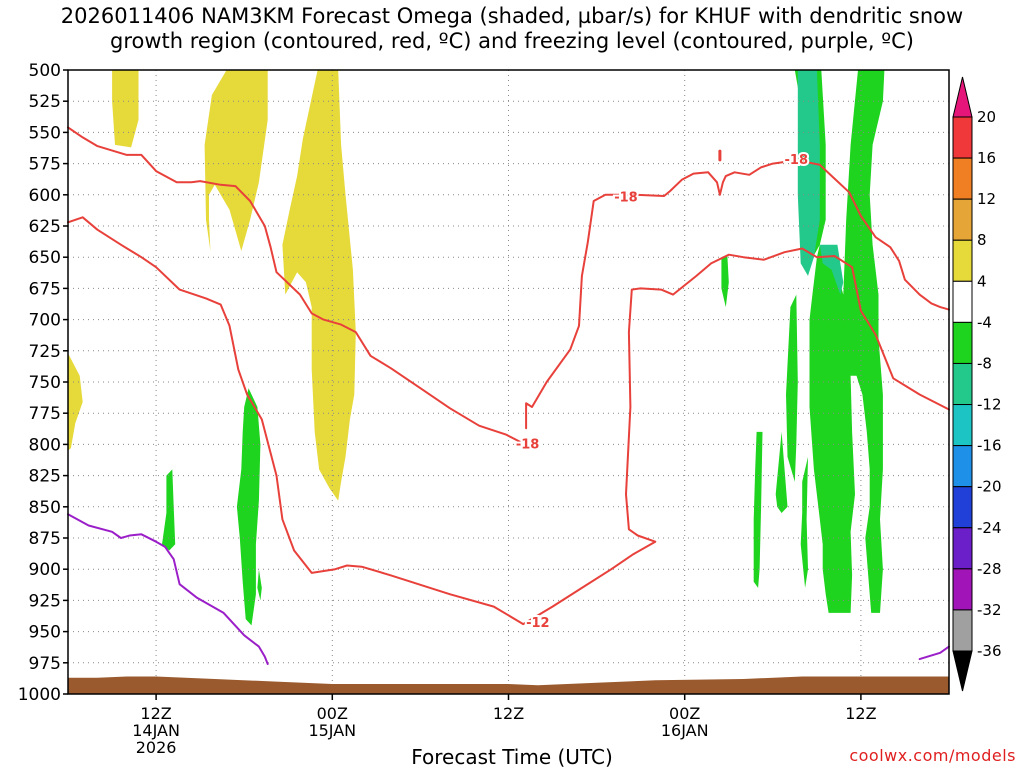 The height and width of the screenshot is (769, 1024). What do you see at coordinates (984, 363) in the screenshot?
I see `colorbar-label-6: -8` at bounding box center [984, 363].